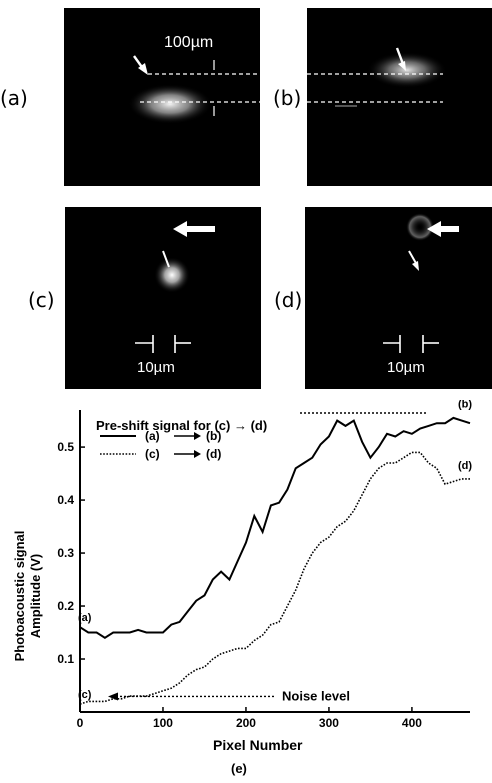 The height and width of the screenshot is (783, 492). Describe the element at coordinates (239, 768) in the screenshot. I see `figure-caption: (e)` at that location.